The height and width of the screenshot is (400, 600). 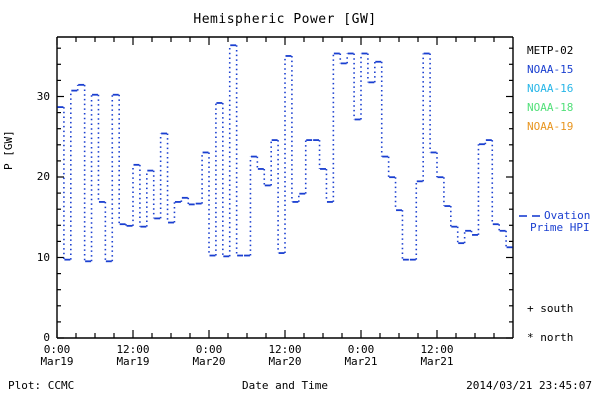 What do you see at coordinates (560, 227) in the screenshot?
I see `legend-ovation-label-line2: Prime HPI` at bounding box center [560, 227].